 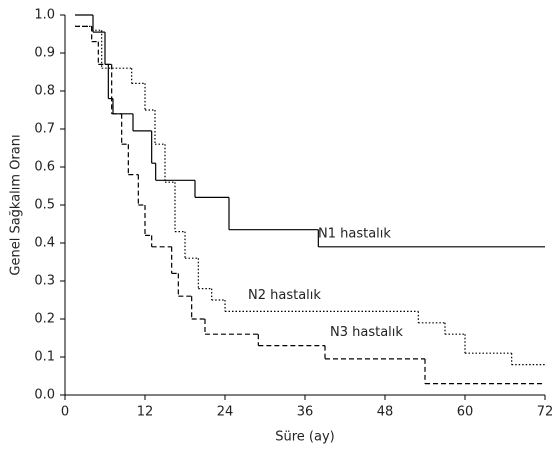 What do you see at coordinates (465, 412) in the screenshot?
I see `x-tick-label: 60` at bounding box center [465, 412].